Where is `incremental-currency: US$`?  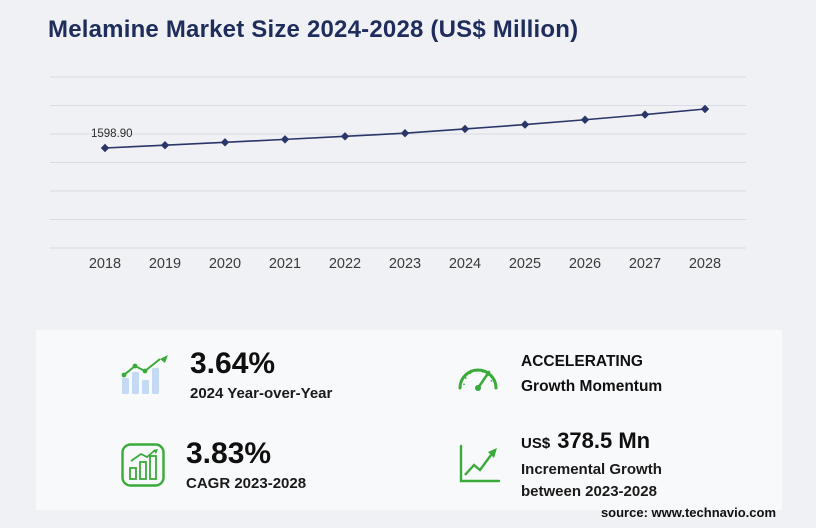
incremental-currency: US$ is located at coordinates (536, 443).